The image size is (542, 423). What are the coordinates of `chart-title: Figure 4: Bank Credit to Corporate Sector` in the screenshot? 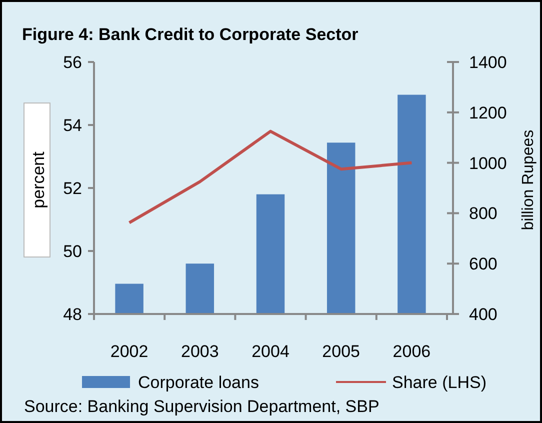 It's located at (190, 34).